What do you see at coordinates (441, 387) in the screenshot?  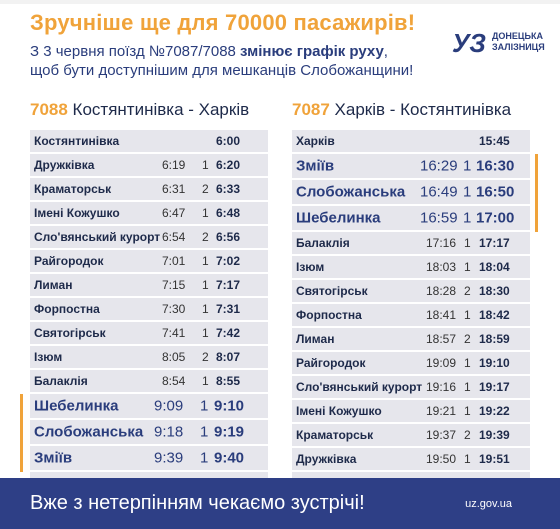 I see `arrival-time: 19:16` at bounding box center [441, 387].